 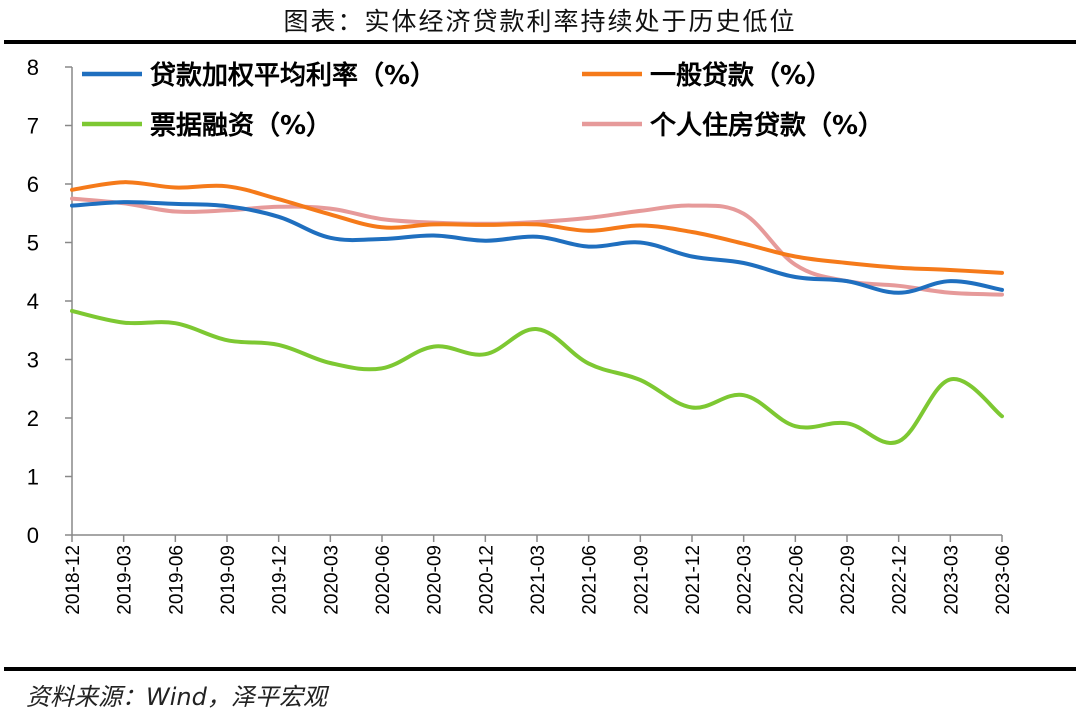 I want to click on x-tick-label: 2023-03, so click(x=951, y=580).